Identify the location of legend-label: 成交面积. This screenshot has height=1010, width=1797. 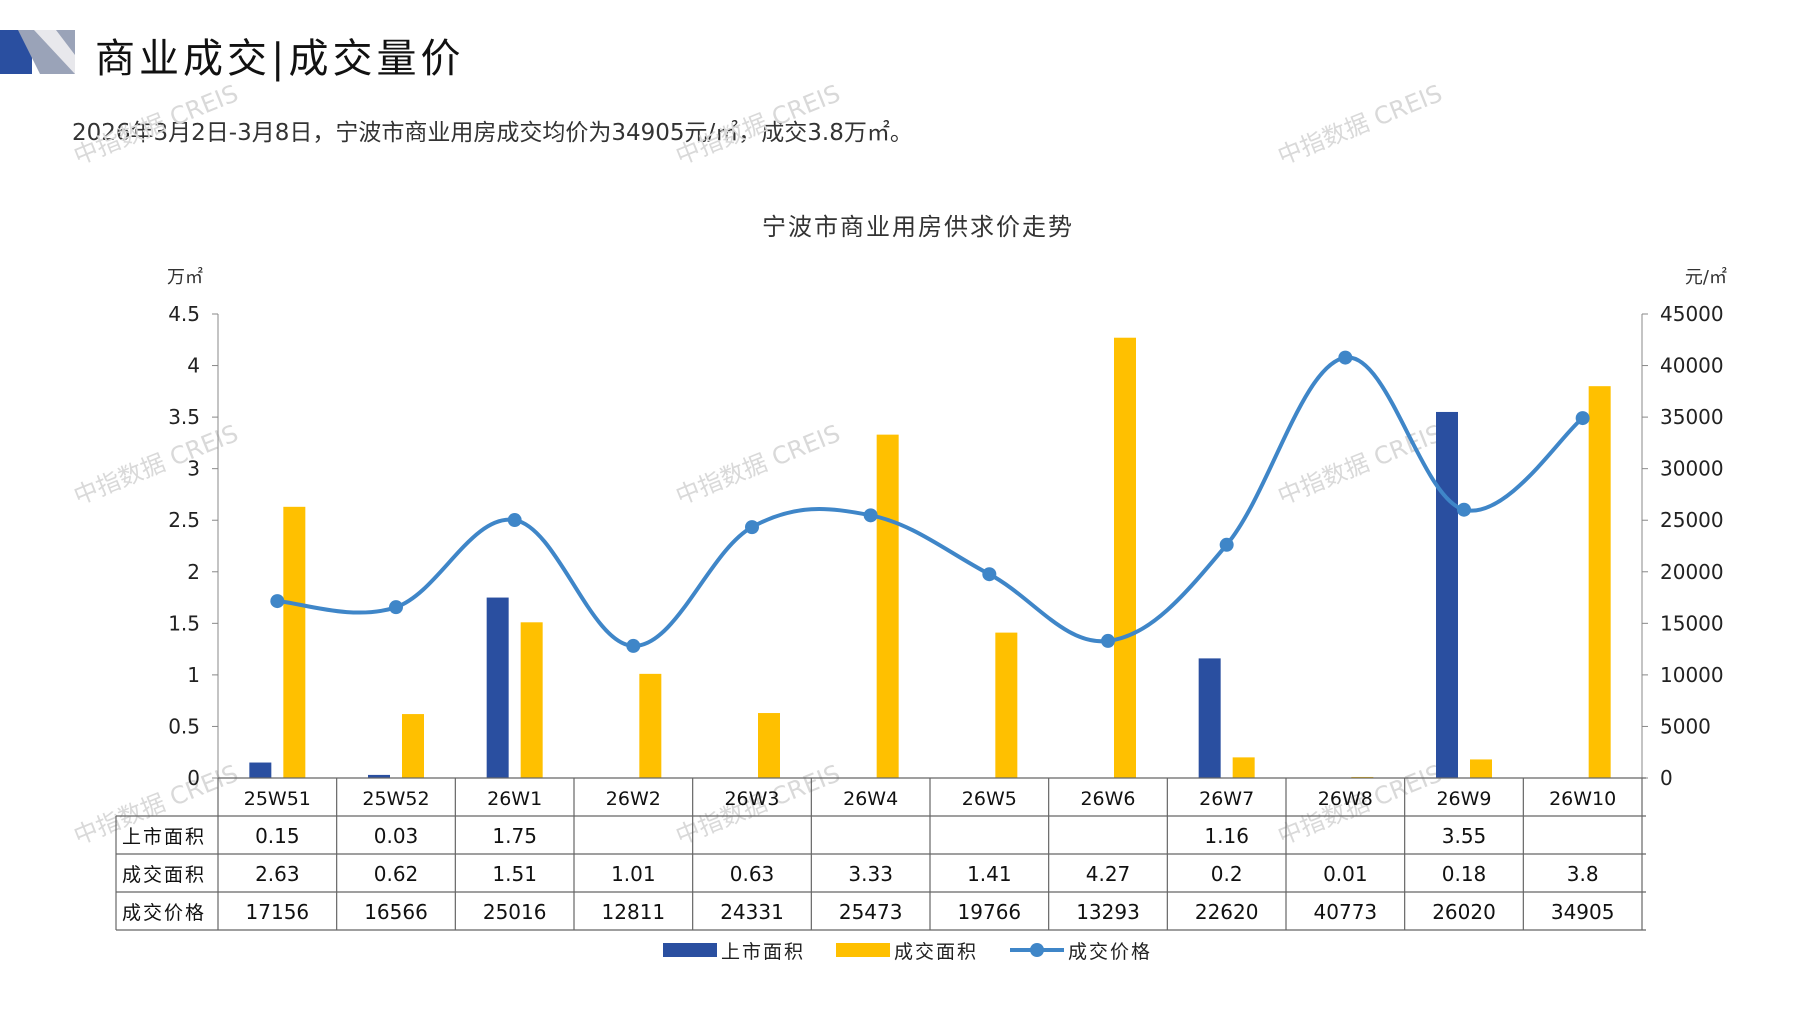
(936, 952).